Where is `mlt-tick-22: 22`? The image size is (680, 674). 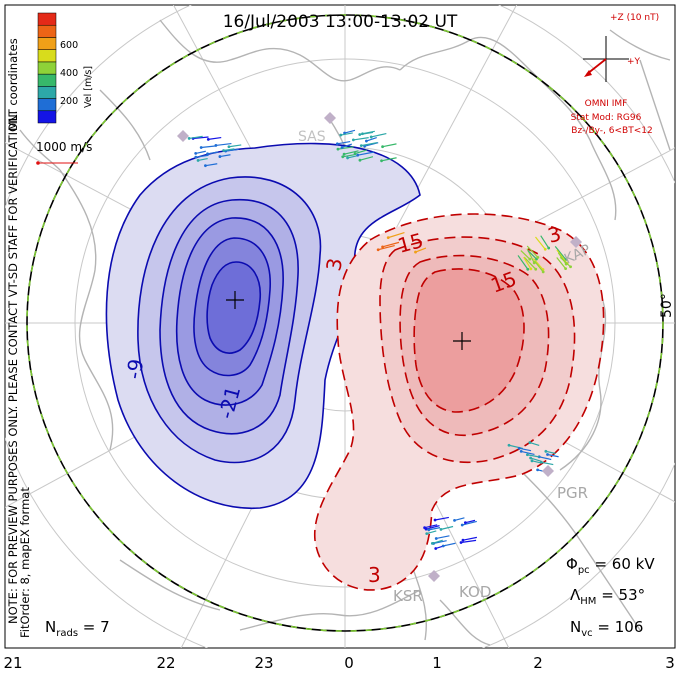
mlt-tick-22: 22 is located at coordinates (165, 663).